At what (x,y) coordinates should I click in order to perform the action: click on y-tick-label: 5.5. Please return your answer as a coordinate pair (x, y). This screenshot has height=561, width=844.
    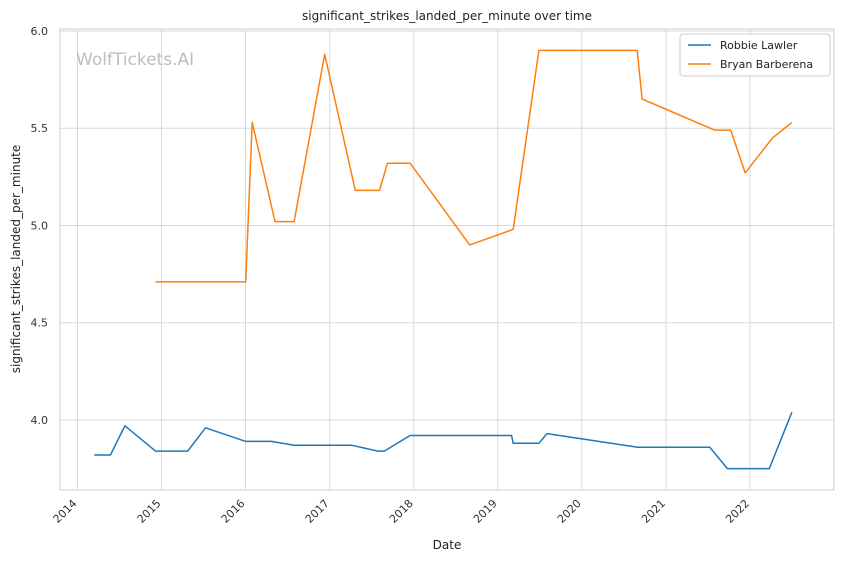
    Looking at the image, I should click on (40, 128).